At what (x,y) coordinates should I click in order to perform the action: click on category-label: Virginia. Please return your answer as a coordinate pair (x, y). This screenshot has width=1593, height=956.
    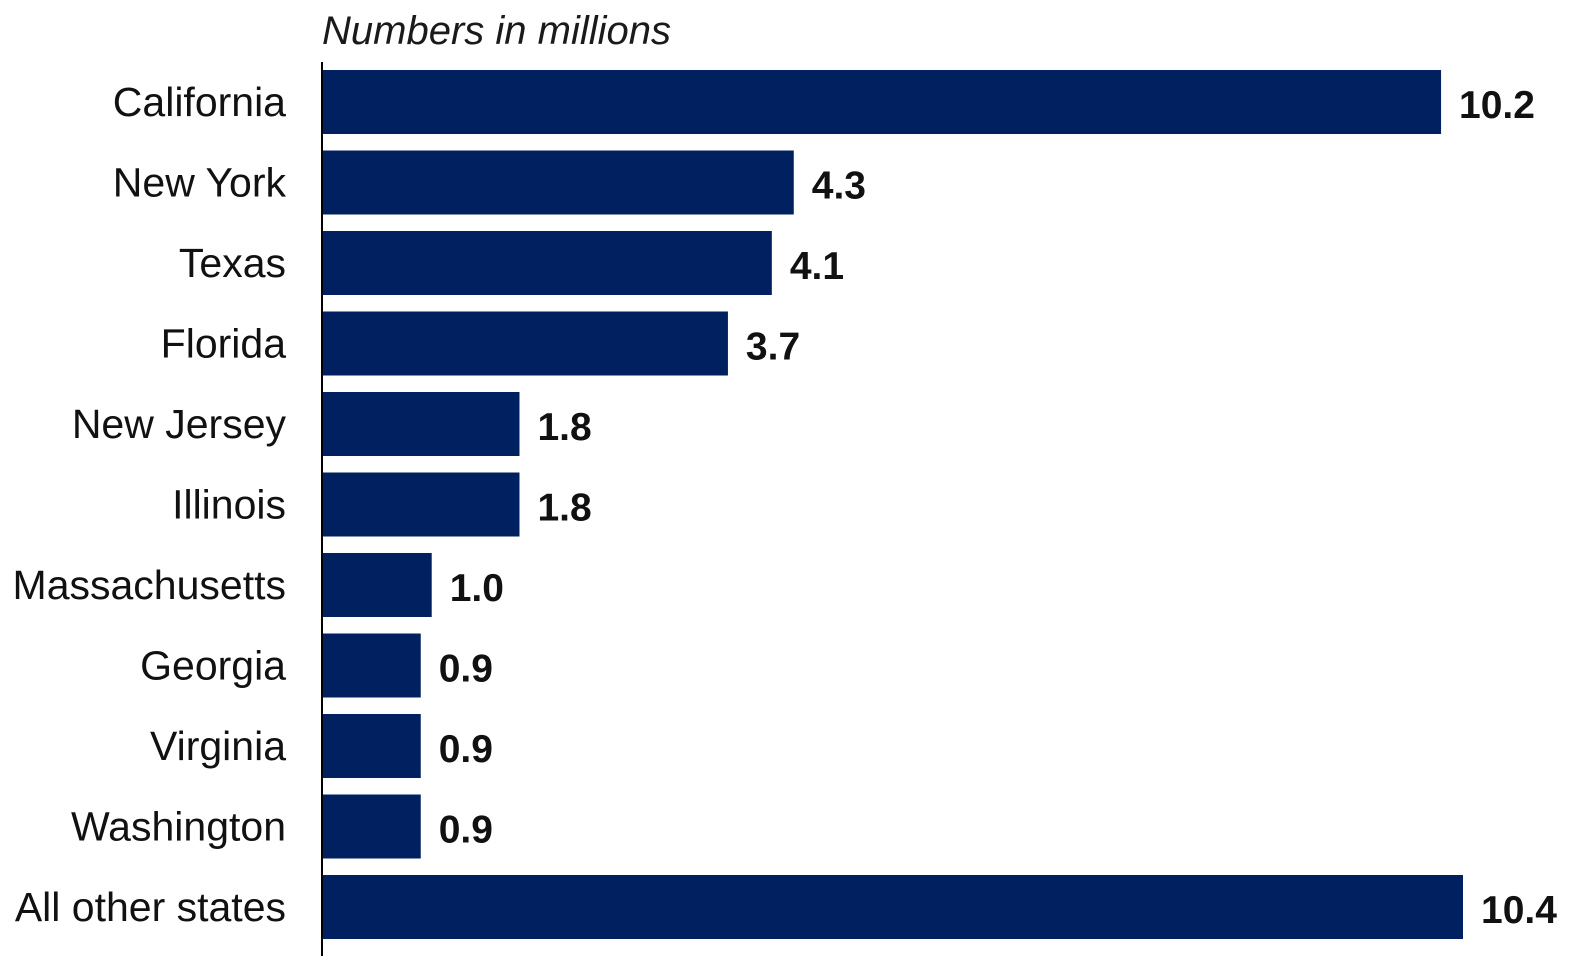
    Looking at the image, I should click on (218, 746).